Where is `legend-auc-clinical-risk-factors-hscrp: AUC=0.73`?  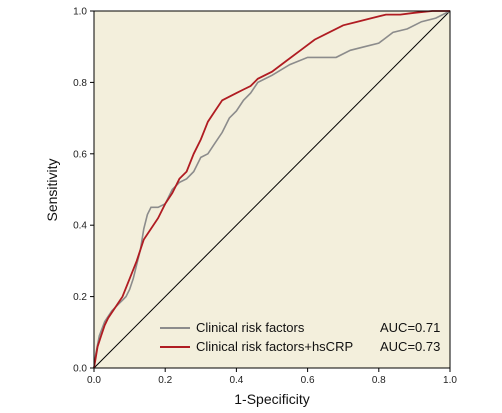
legend-auc-clinical-risk-factors-hscrp: AUC=0.73 is located at coordinates (410, 346).